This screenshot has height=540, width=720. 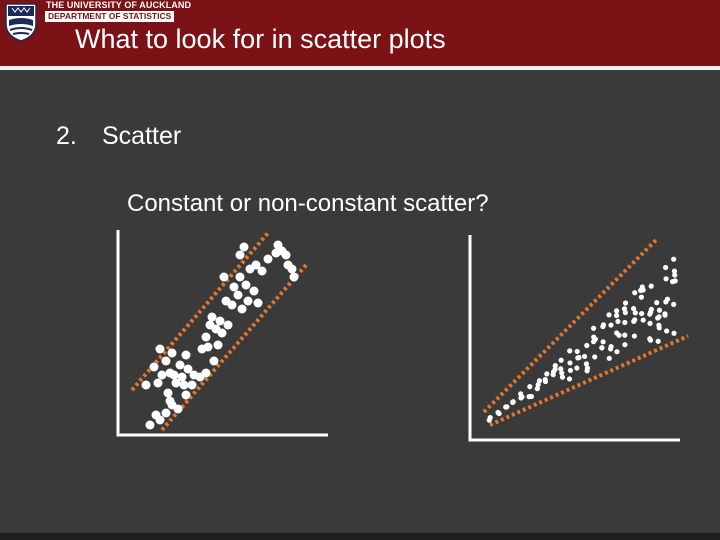 I want to click on bottom-bar, so click(x=360, y=536).